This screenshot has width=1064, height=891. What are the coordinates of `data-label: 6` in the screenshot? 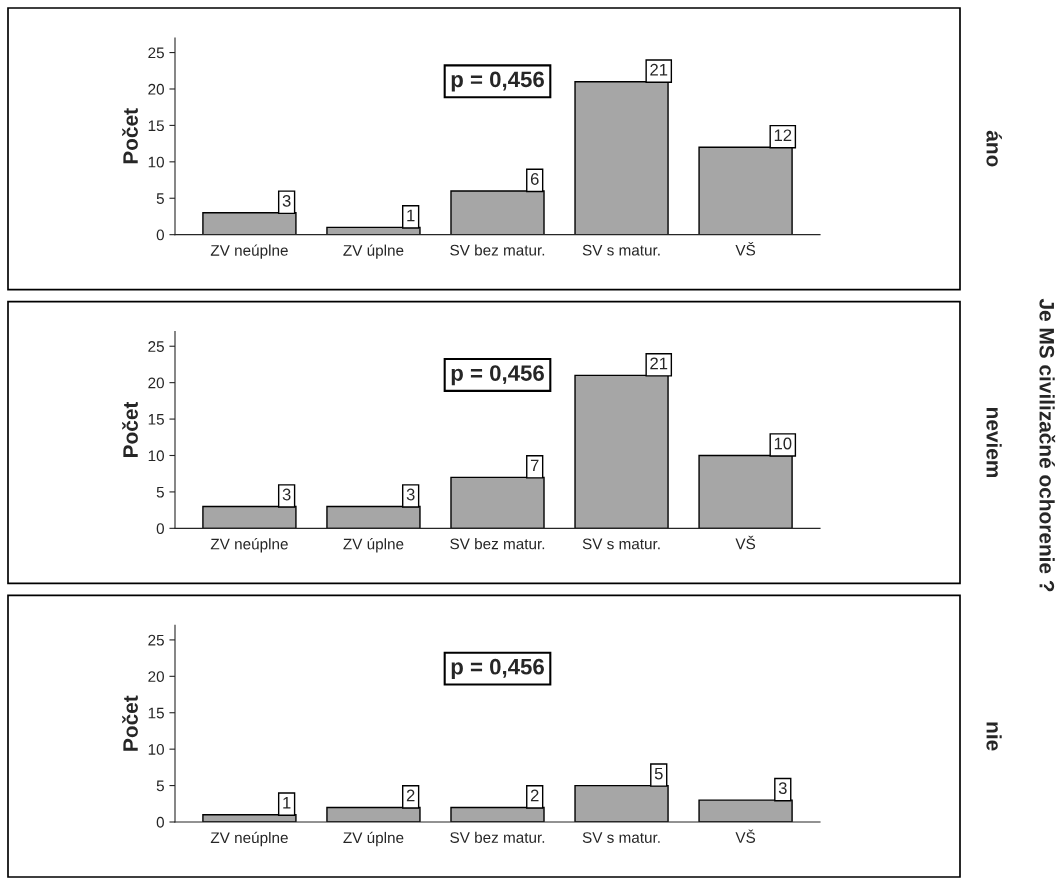 It's located at (534, 179).